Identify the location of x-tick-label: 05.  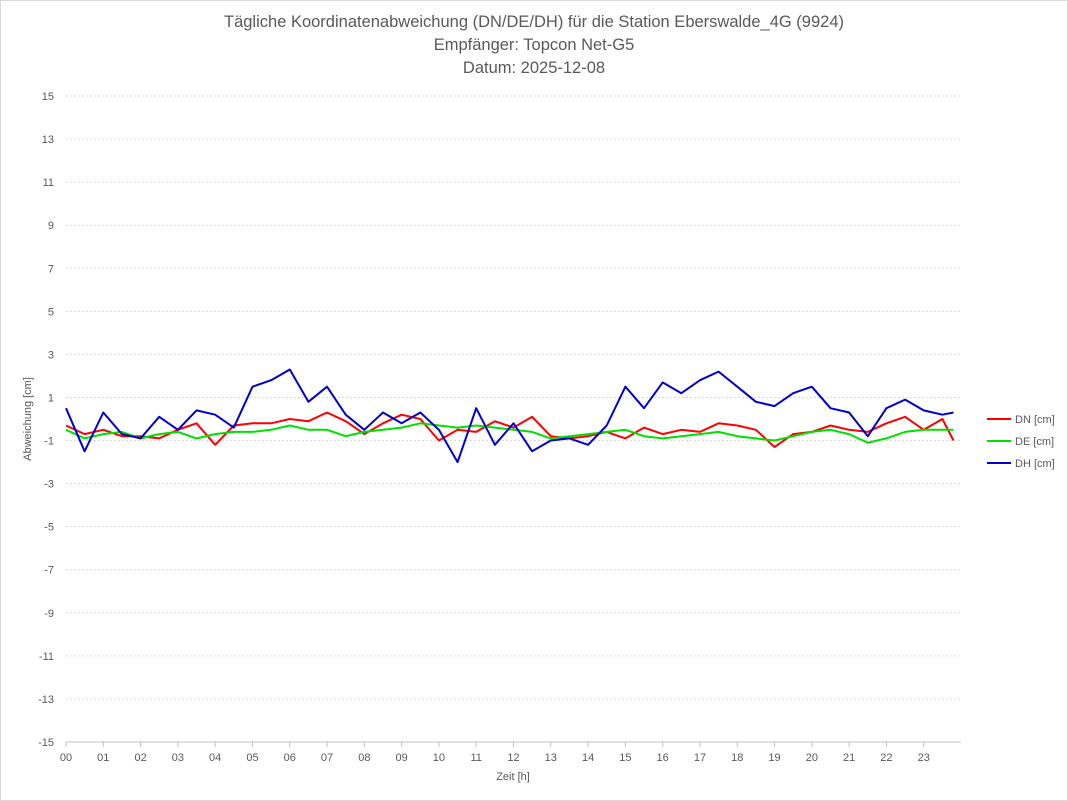
(252, 758).